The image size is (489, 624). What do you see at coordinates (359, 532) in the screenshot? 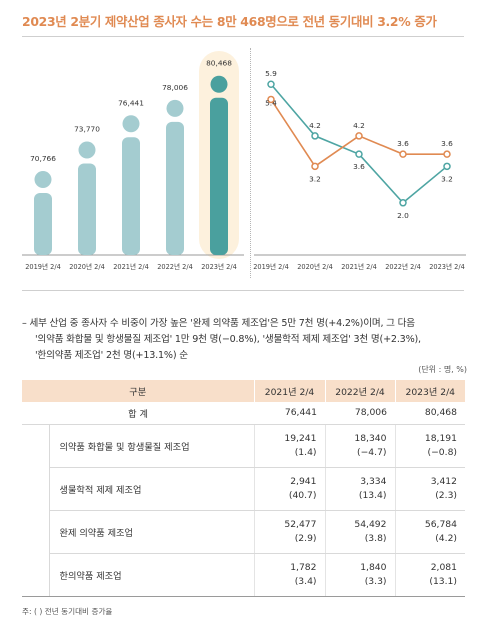
I see `table-cell: 54,492 (3.8)` at bounding box center [359, 532].